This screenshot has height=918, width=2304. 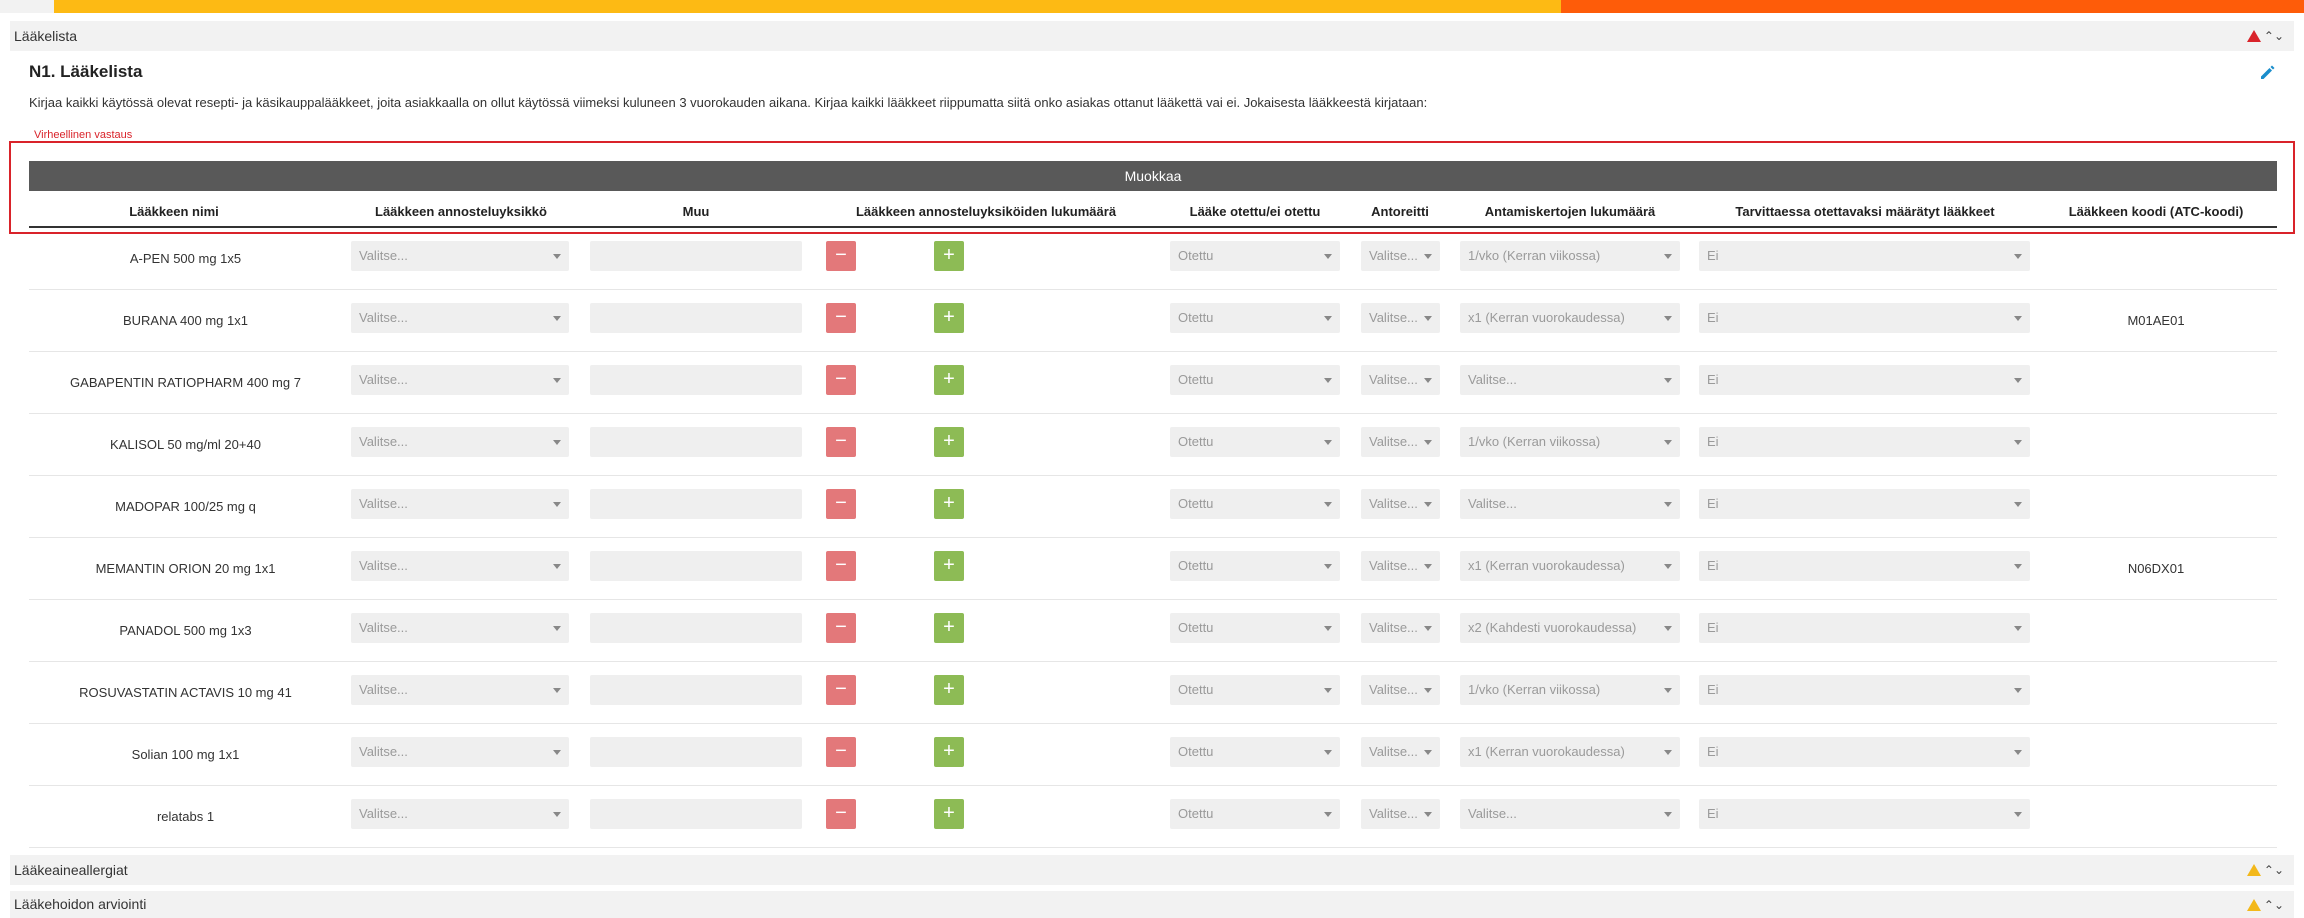 I want to click on pencil-icon, so click(x=2268, y=72).